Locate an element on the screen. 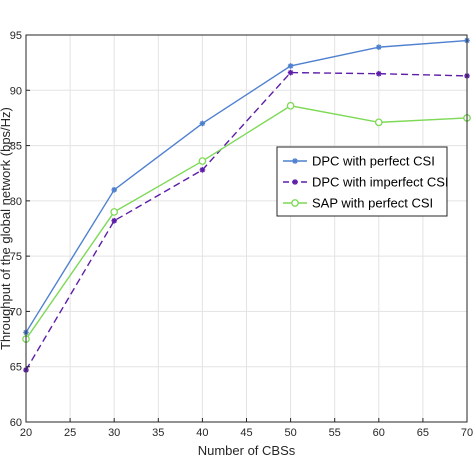 This screenshot has height=474, width=474. y-tick-label: 95 is located at coordinates (16, 36).